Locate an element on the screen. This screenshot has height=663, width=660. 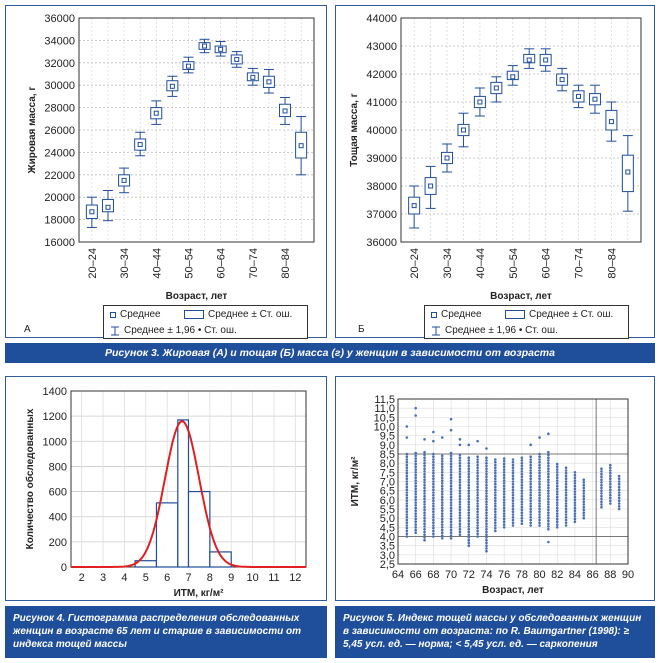
x-tick-label: 7 is located at coordinates (188, 578).